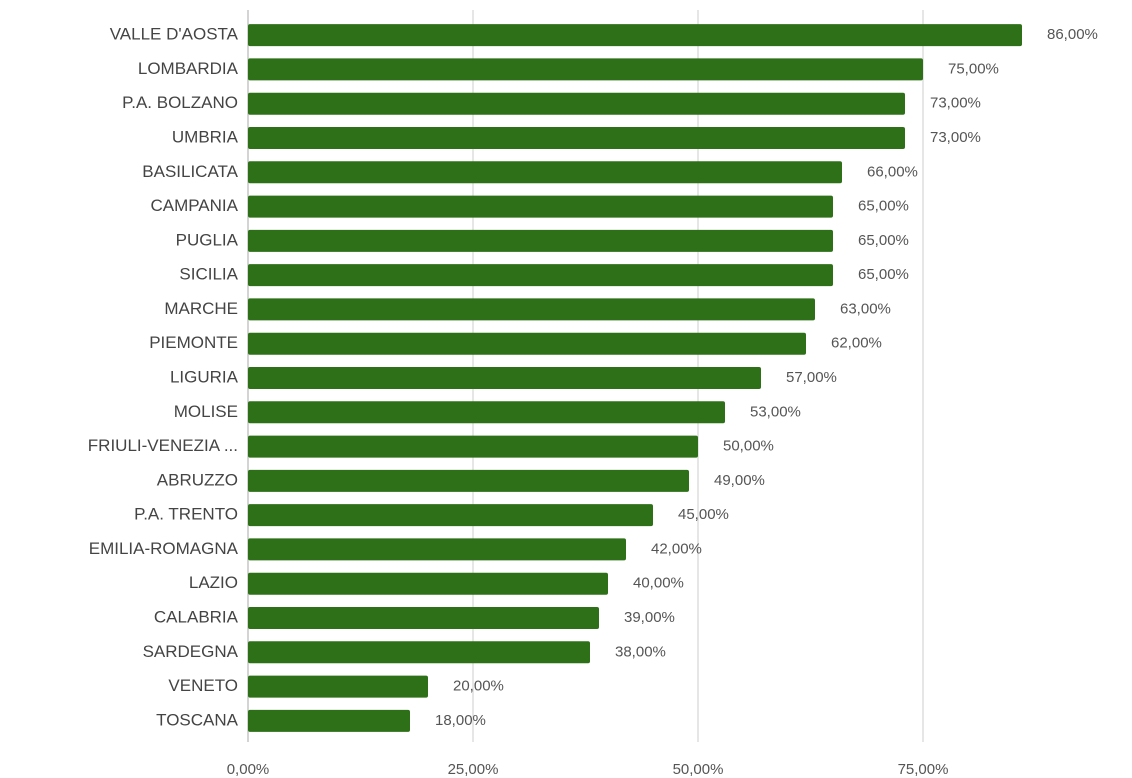 This screenshot has width=1132, height=778. Describe the element at coordinates (478, 686) in the screenshot. I see `value-label: 20,00%` at that location.